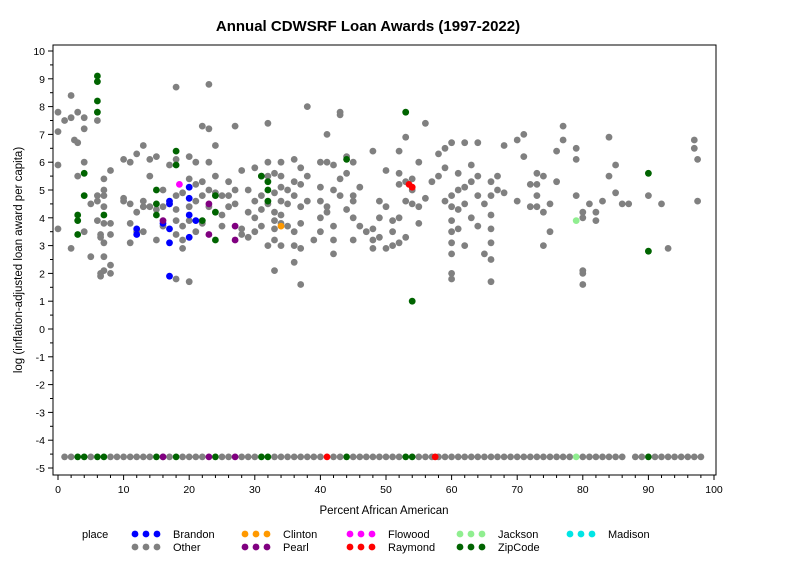 The width and height of the screenshot is (800, 568). What do you see at coordinates (368, 26) in the screenshot?
I see `chart-title: Annual CDWSRF Loan Awards (1997-2022)` at bounding box center [368, 26].